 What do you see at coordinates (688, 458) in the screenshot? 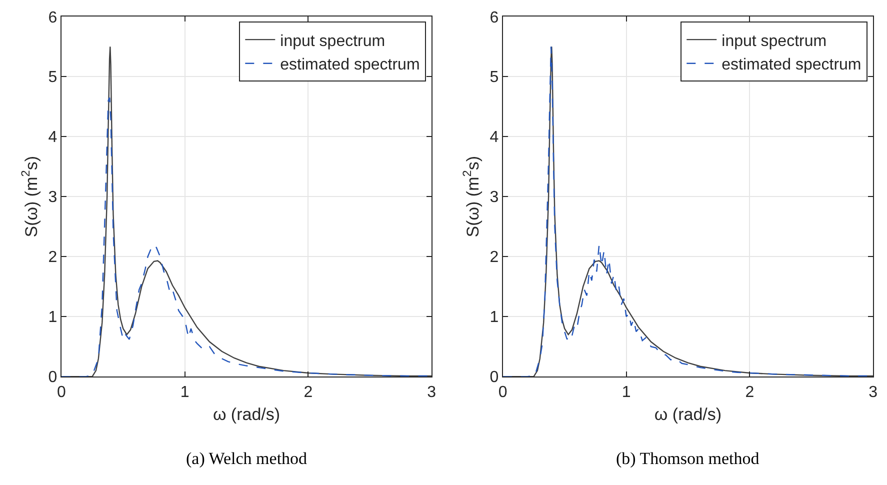
I see `text: (b) Thomson method` at bounding box center [688, 458].